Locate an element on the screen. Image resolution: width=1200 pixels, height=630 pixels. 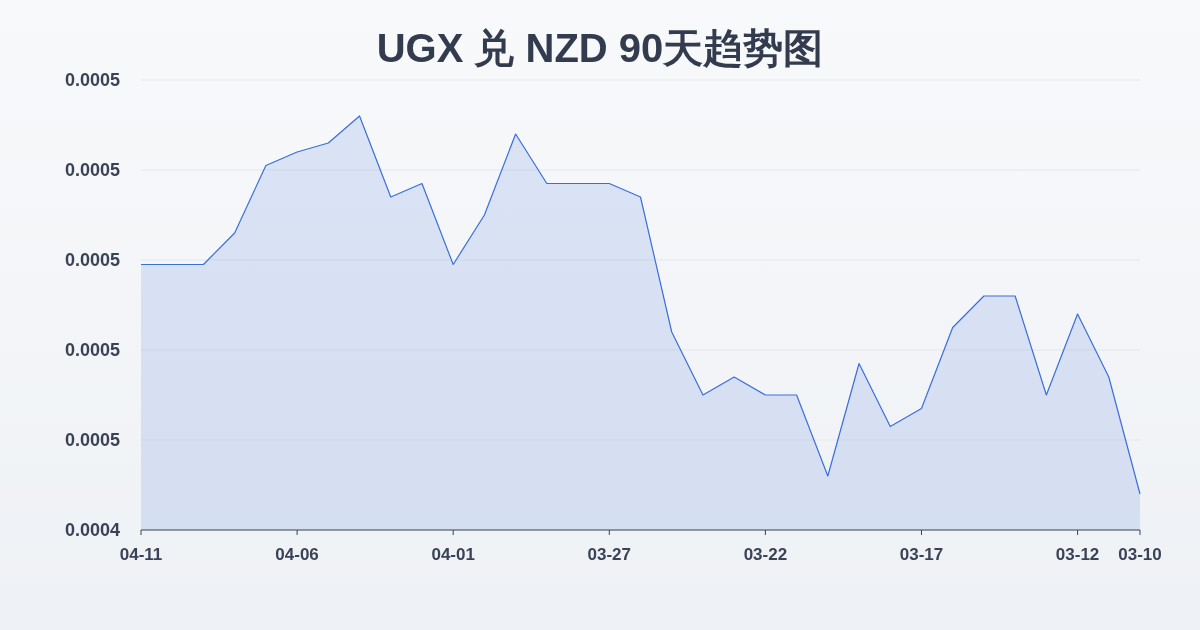
x-tick-label: 03-17 is located at coordinates (921, 554).